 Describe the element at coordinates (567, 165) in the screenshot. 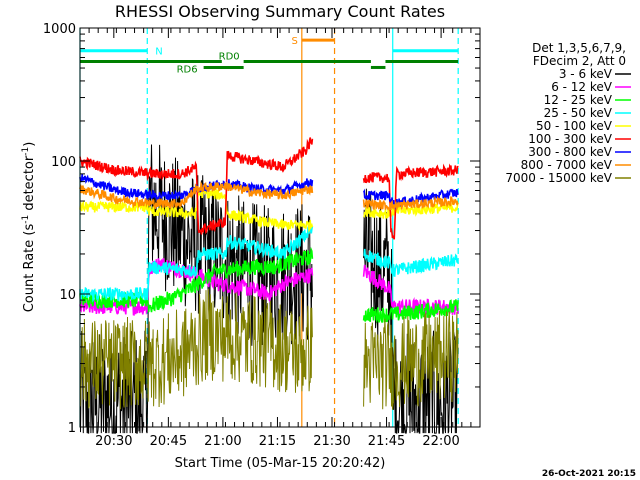

I see `legend-label-7: 800 - 7000 keV` at that location.